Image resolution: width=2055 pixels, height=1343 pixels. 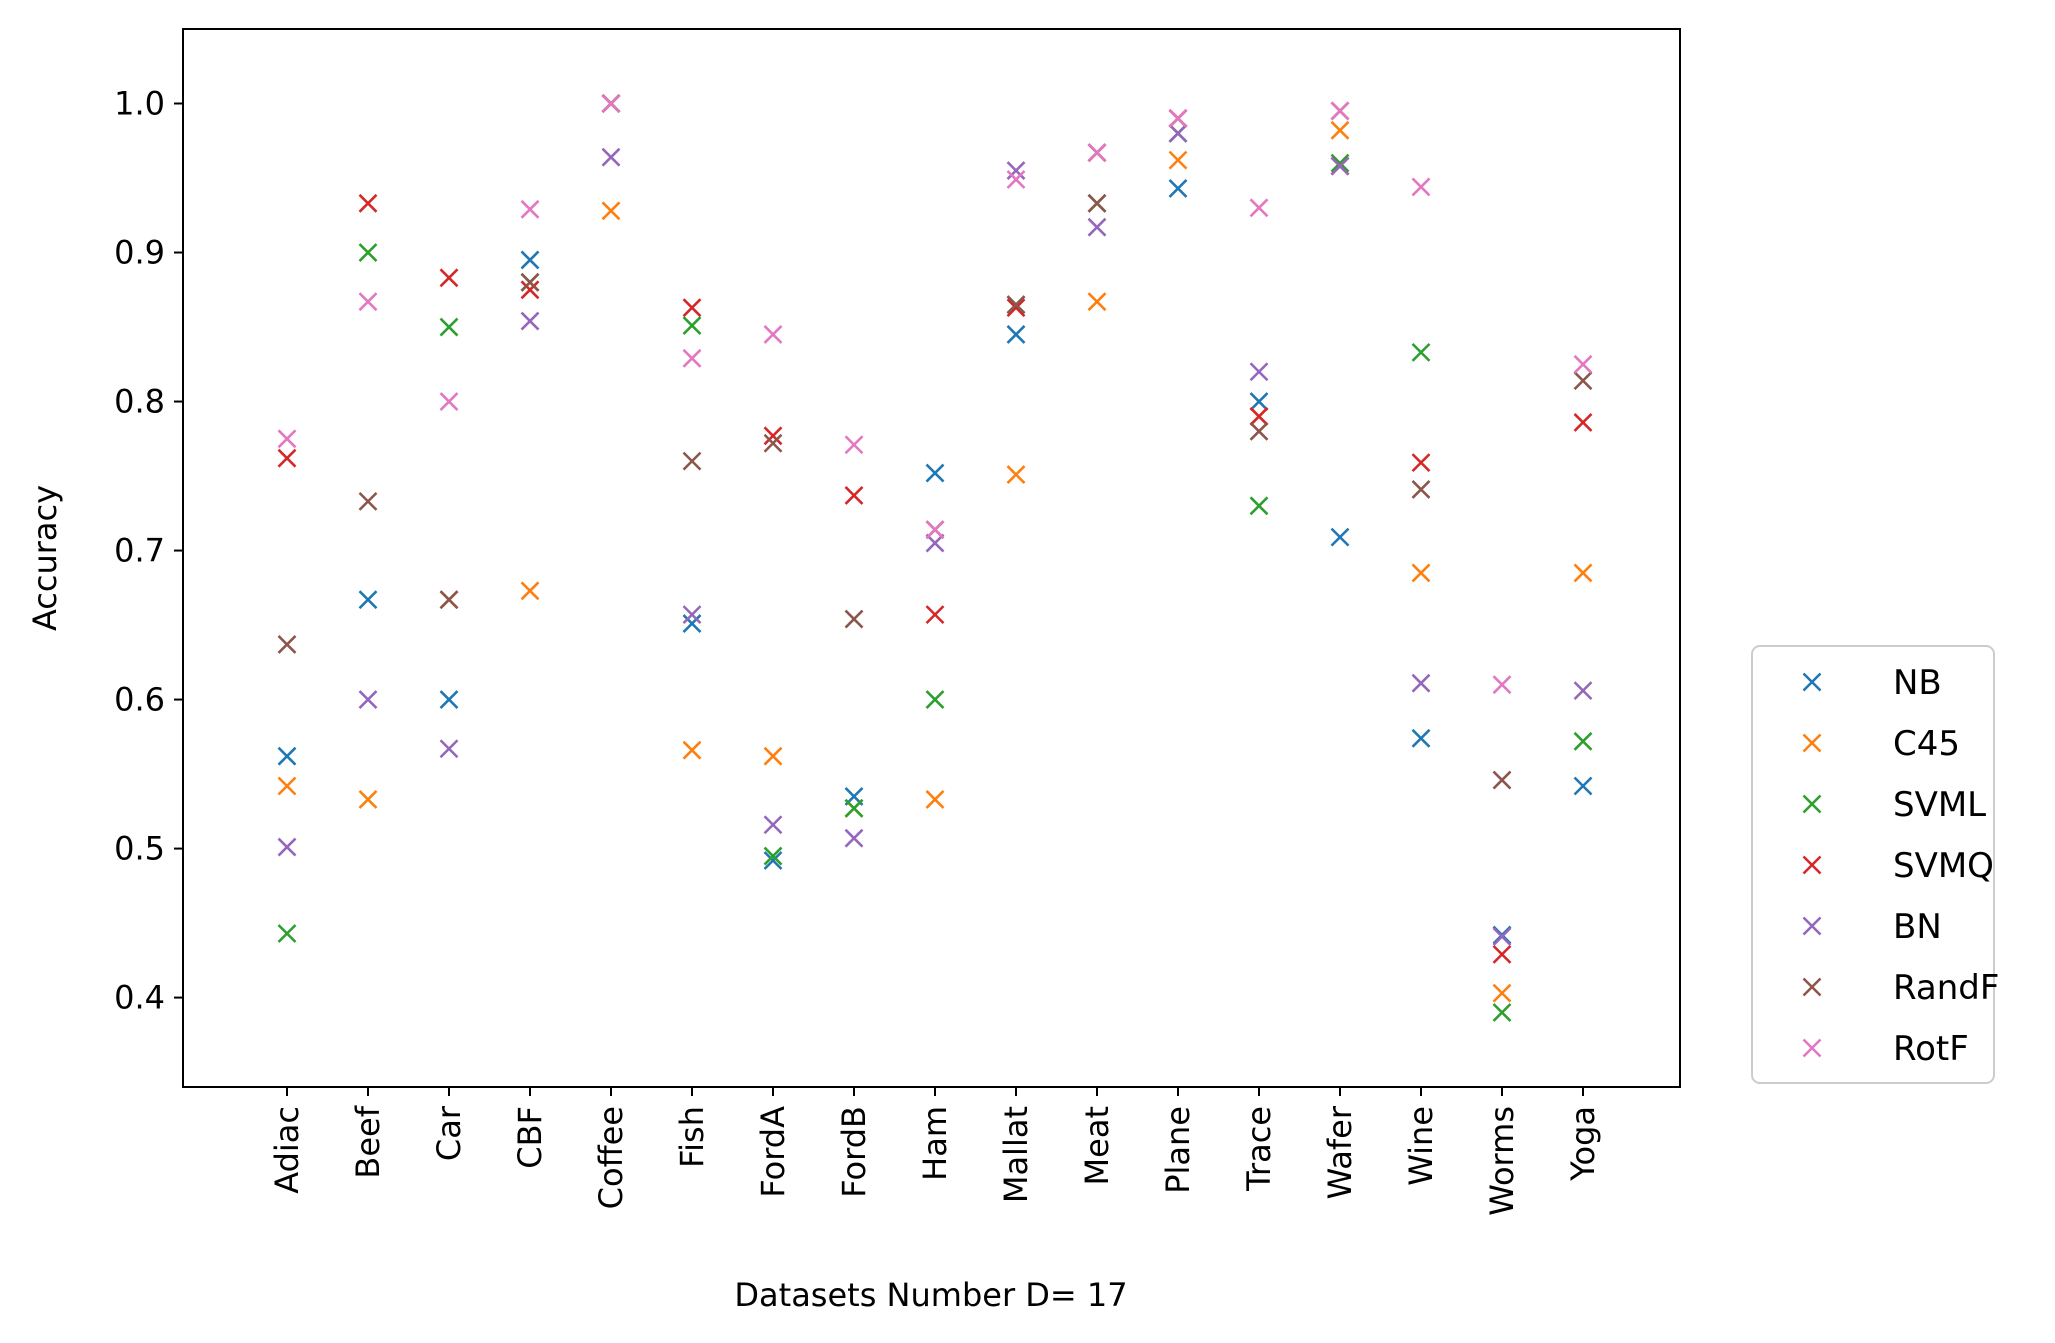 I want to click on y-tick-label: 1.0, so click(x=139, y=104).